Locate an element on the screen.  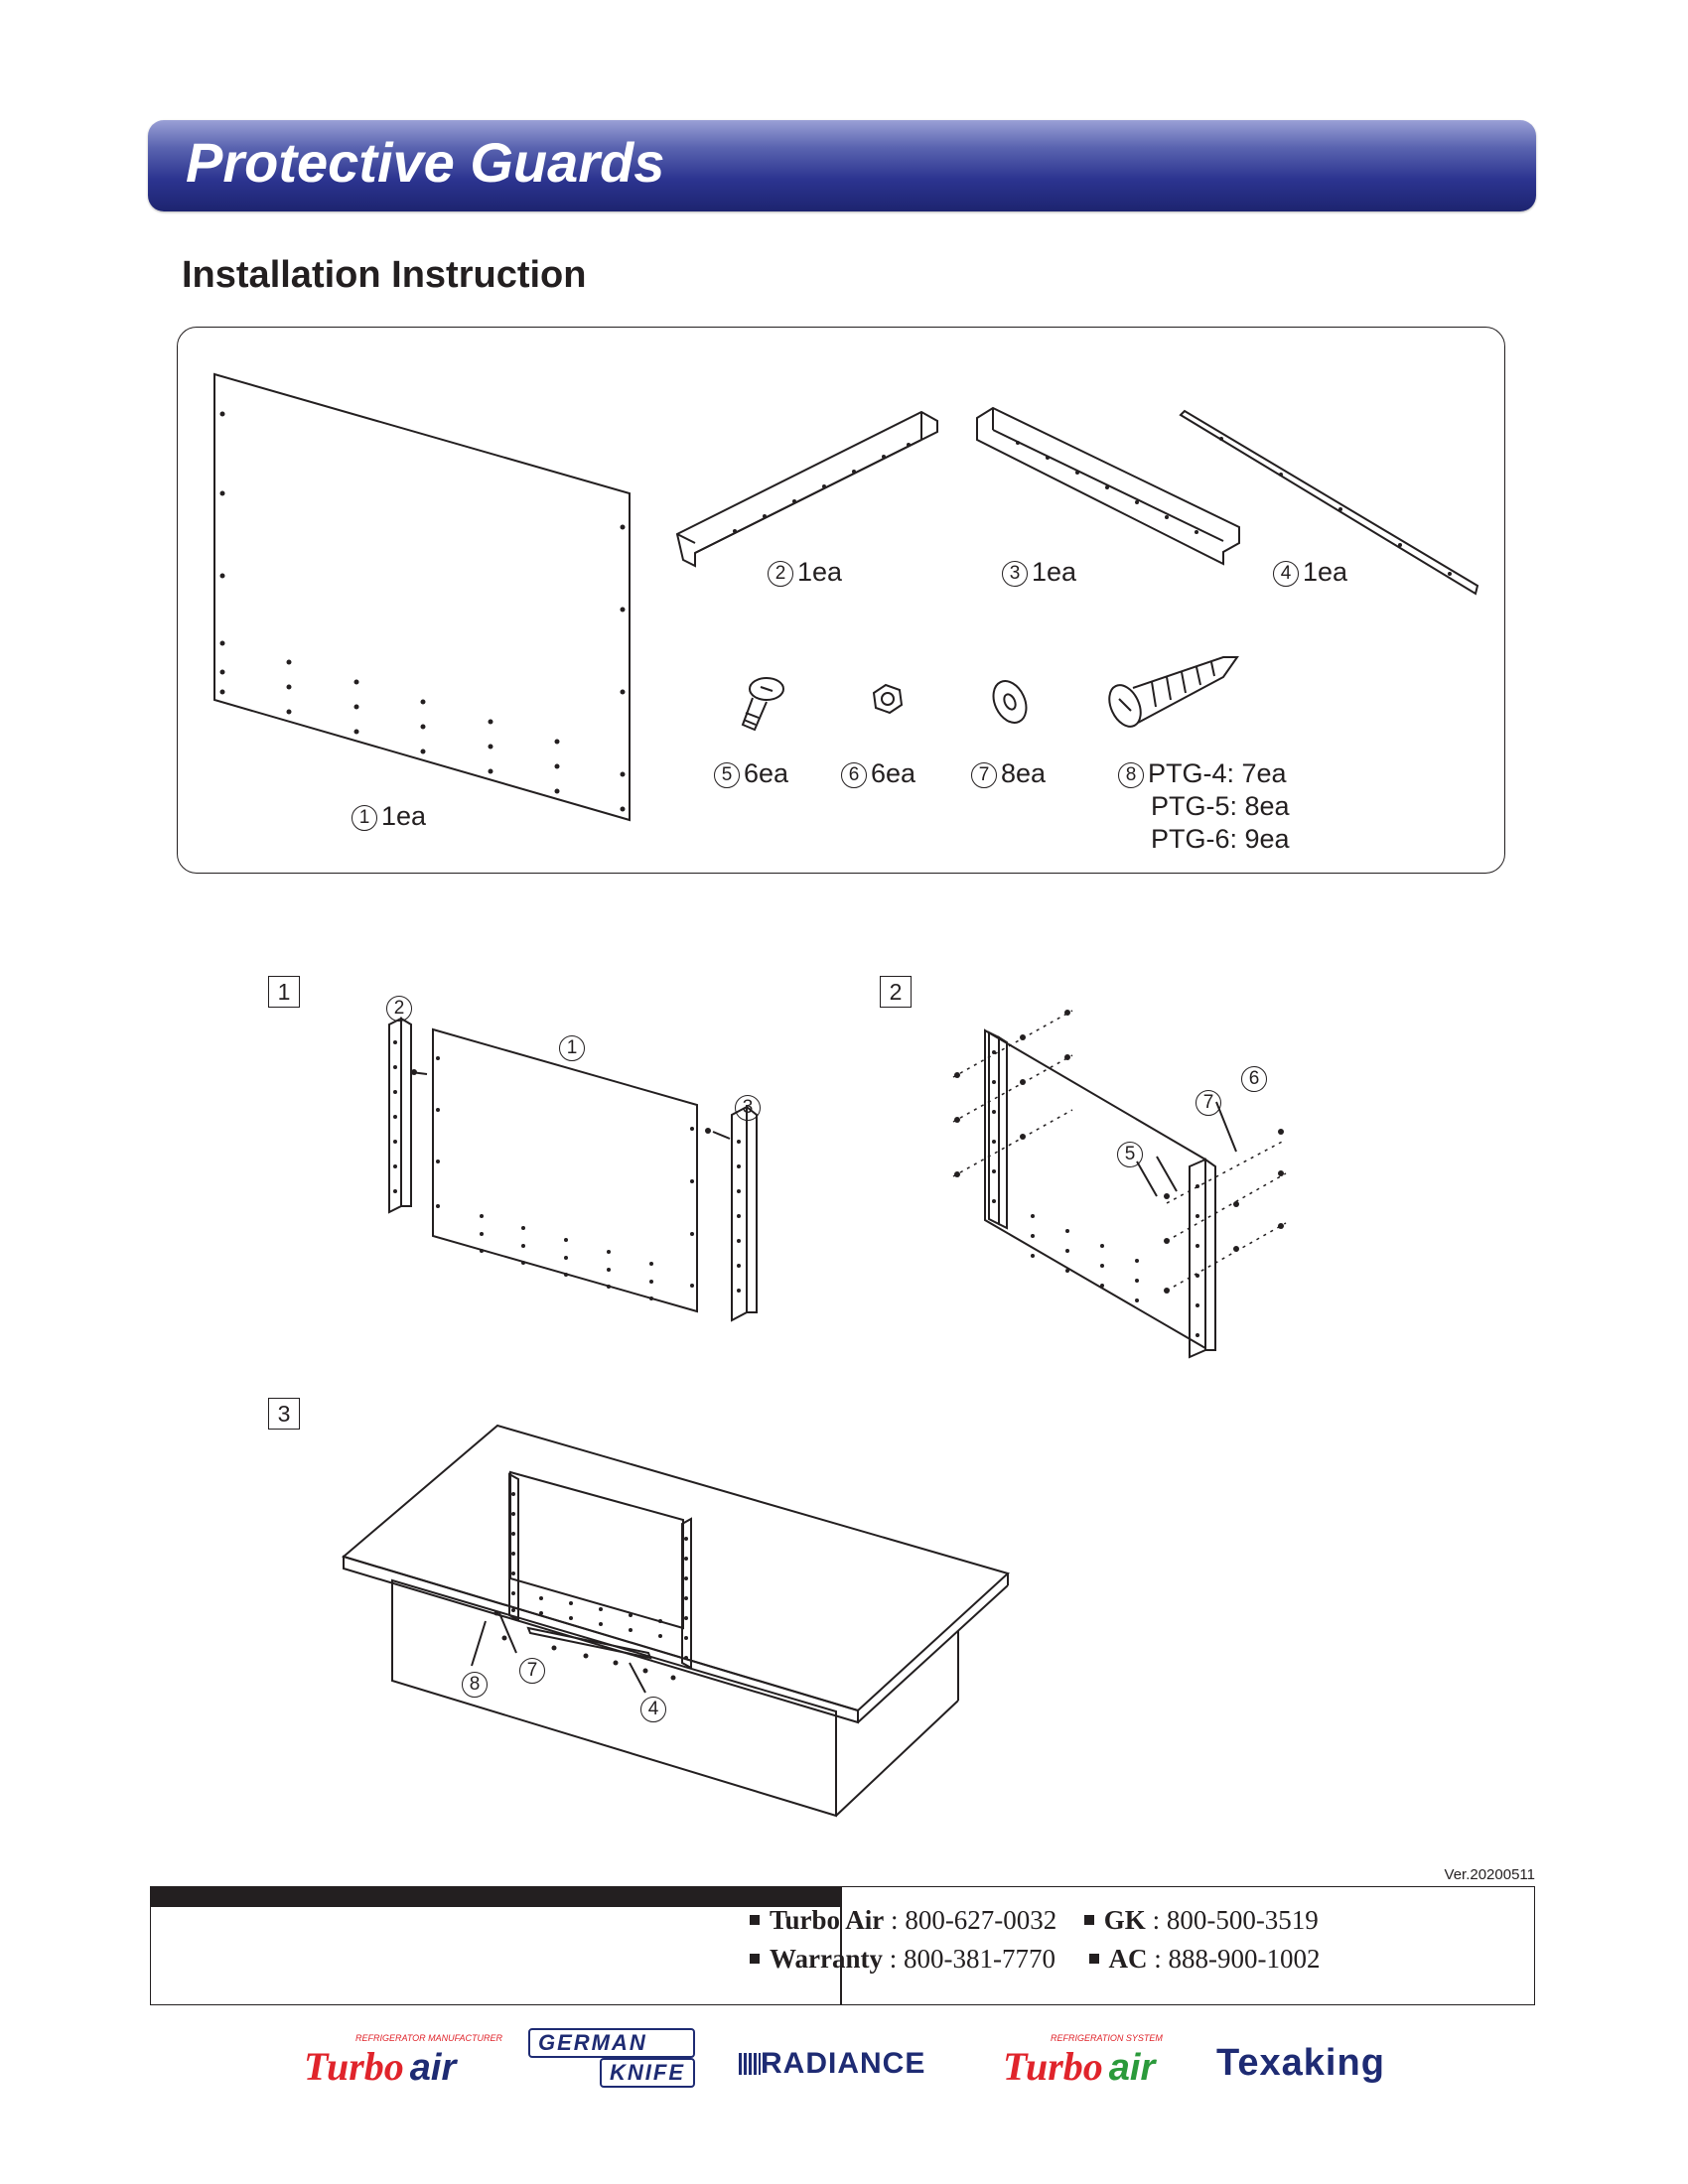
title-banner: Protective Guards is located at coordinates (842, 165).